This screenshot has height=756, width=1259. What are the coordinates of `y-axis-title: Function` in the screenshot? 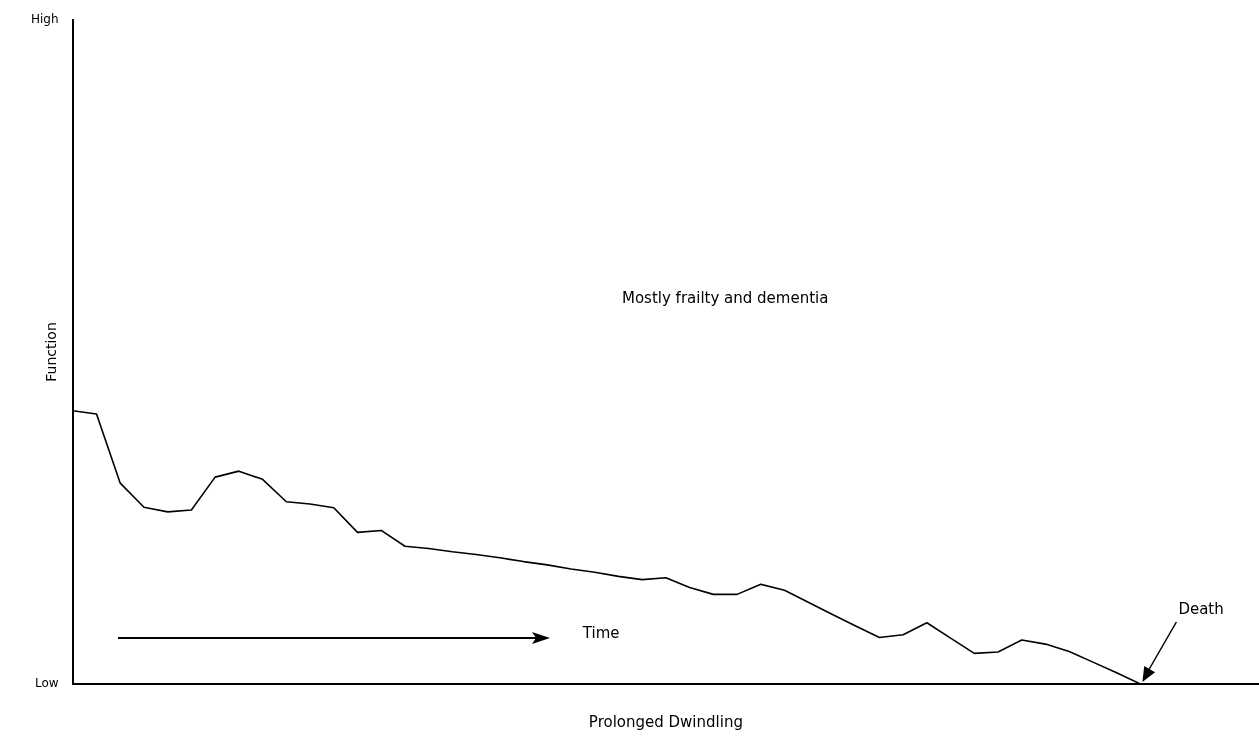 It's located at (51, 352).